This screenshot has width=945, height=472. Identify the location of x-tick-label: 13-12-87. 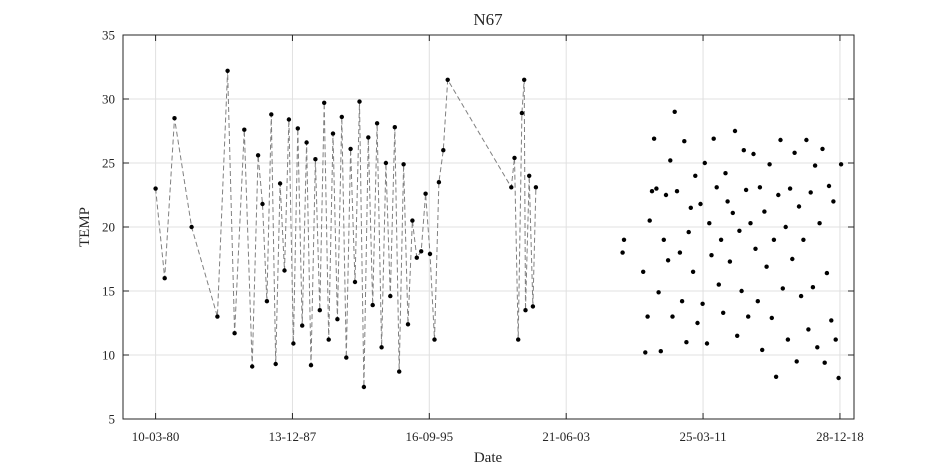
(293, 436).